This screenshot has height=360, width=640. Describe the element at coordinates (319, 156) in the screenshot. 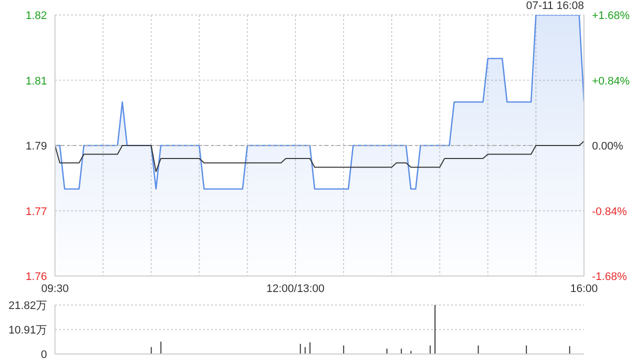

I see `line-series` at that location.